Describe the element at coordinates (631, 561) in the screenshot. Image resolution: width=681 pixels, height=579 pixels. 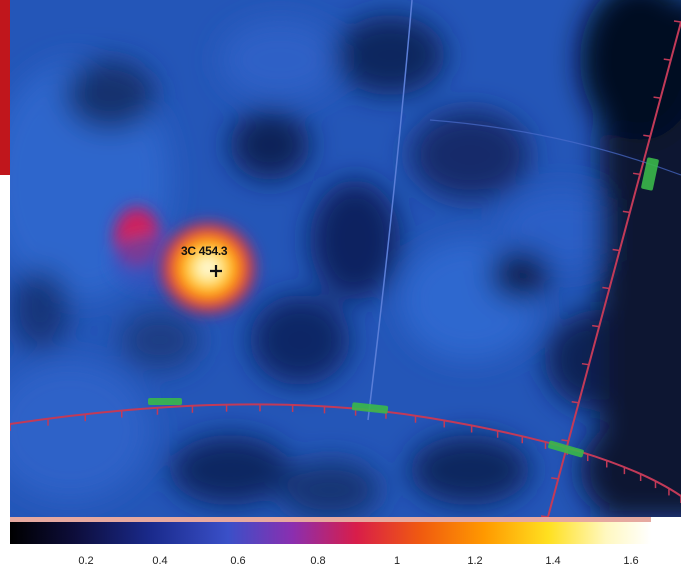
I see `colorbar-tick-label: 1.6` at that location.